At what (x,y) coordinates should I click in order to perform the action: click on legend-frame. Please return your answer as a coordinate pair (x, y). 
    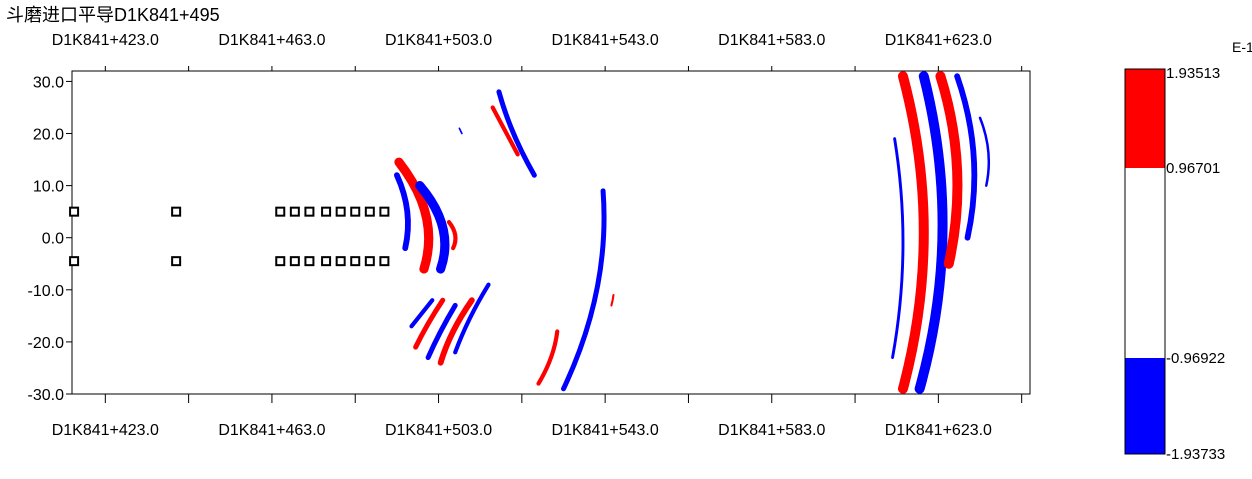
    Looking at the image, I should click on (1145, 261).